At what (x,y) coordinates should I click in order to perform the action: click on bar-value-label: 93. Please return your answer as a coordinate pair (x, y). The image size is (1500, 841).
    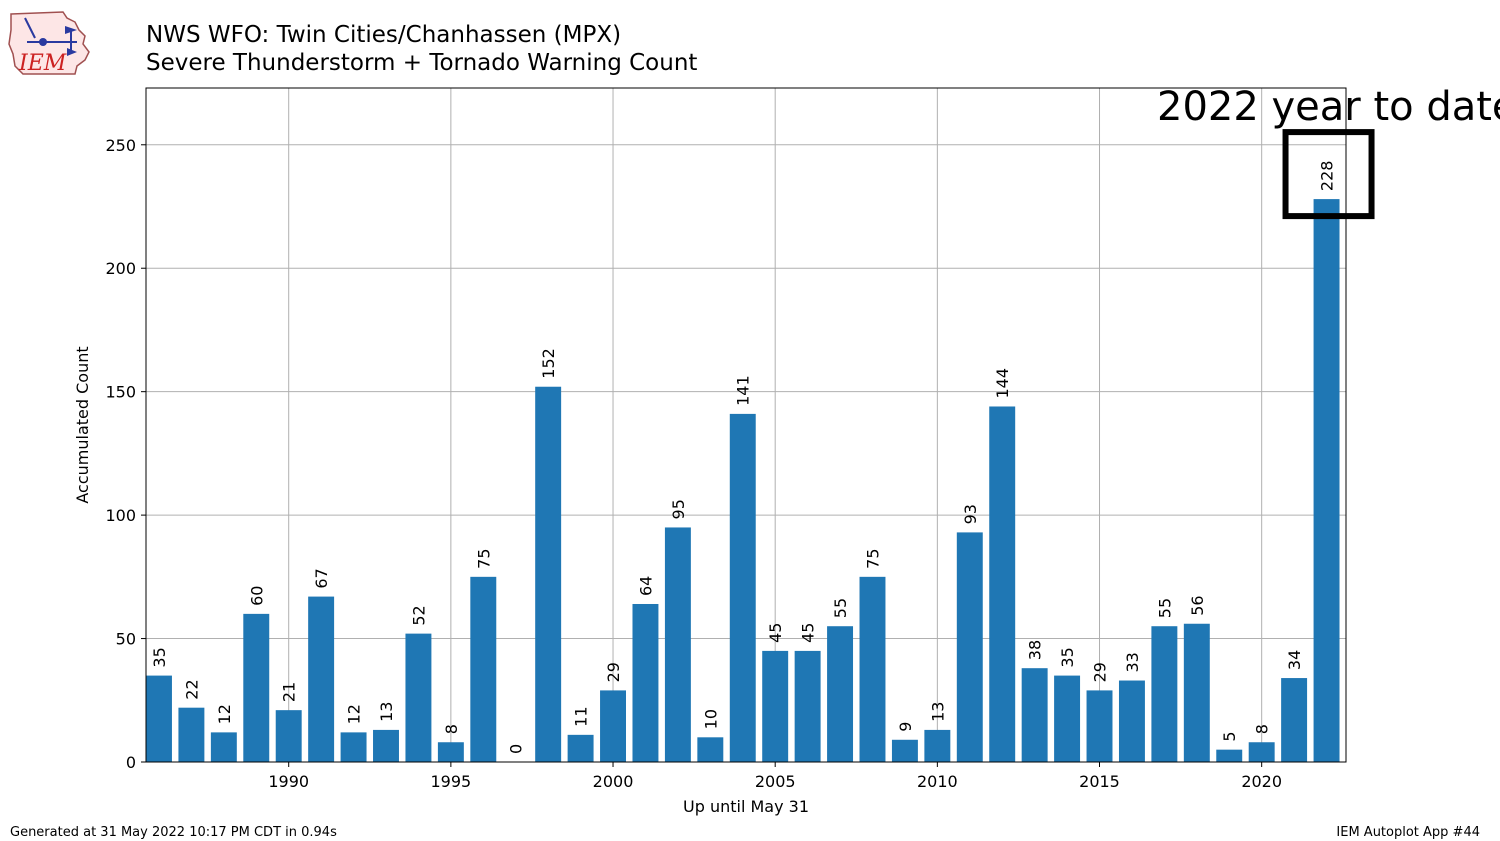
    Looking at the image, I should click on (970, 514).